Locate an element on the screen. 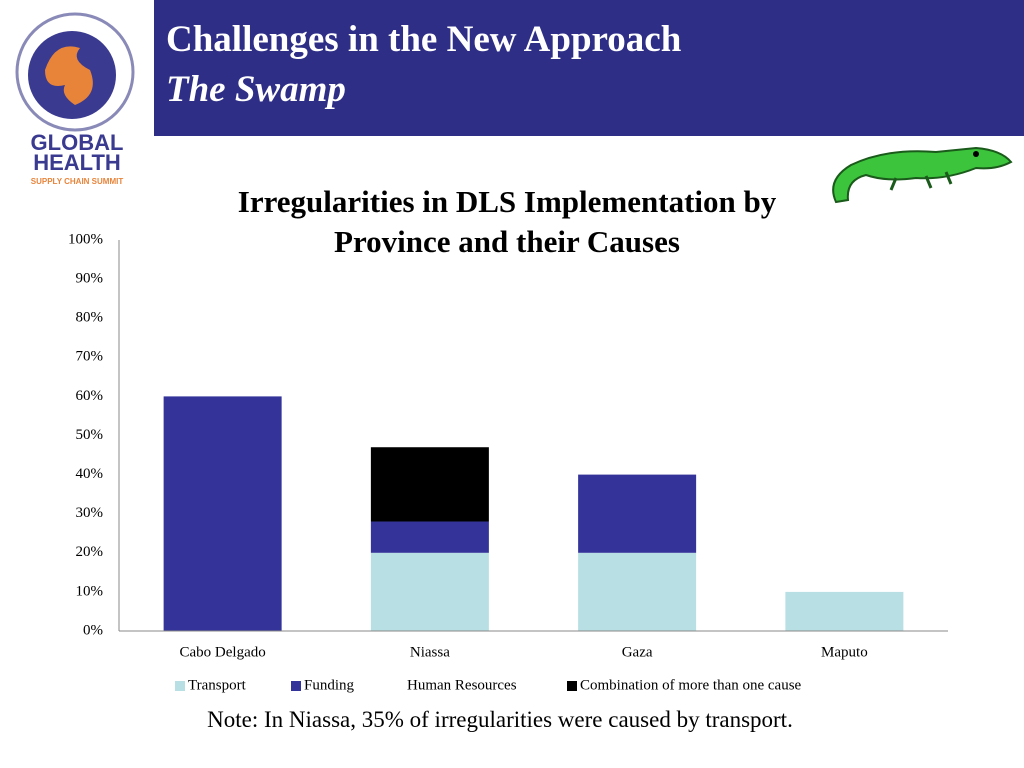 This screenshot has height=768, width=1024. legend-label: Combination of more than one cause is located at coordinates (691, 685).